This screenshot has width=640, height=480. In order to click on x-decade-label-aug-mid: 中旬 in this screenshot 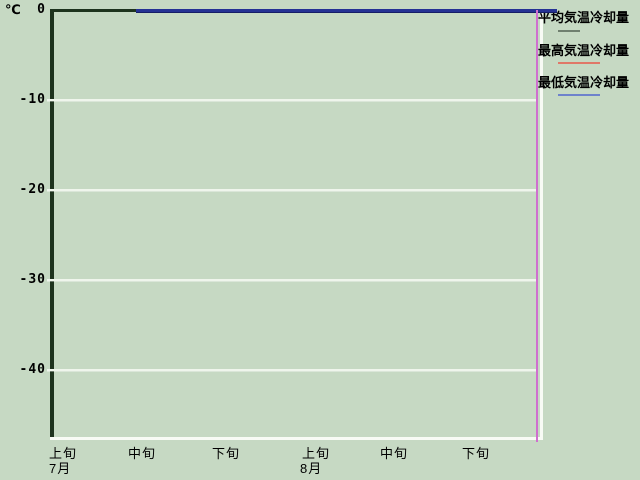, I will do `click(394, 453)`.